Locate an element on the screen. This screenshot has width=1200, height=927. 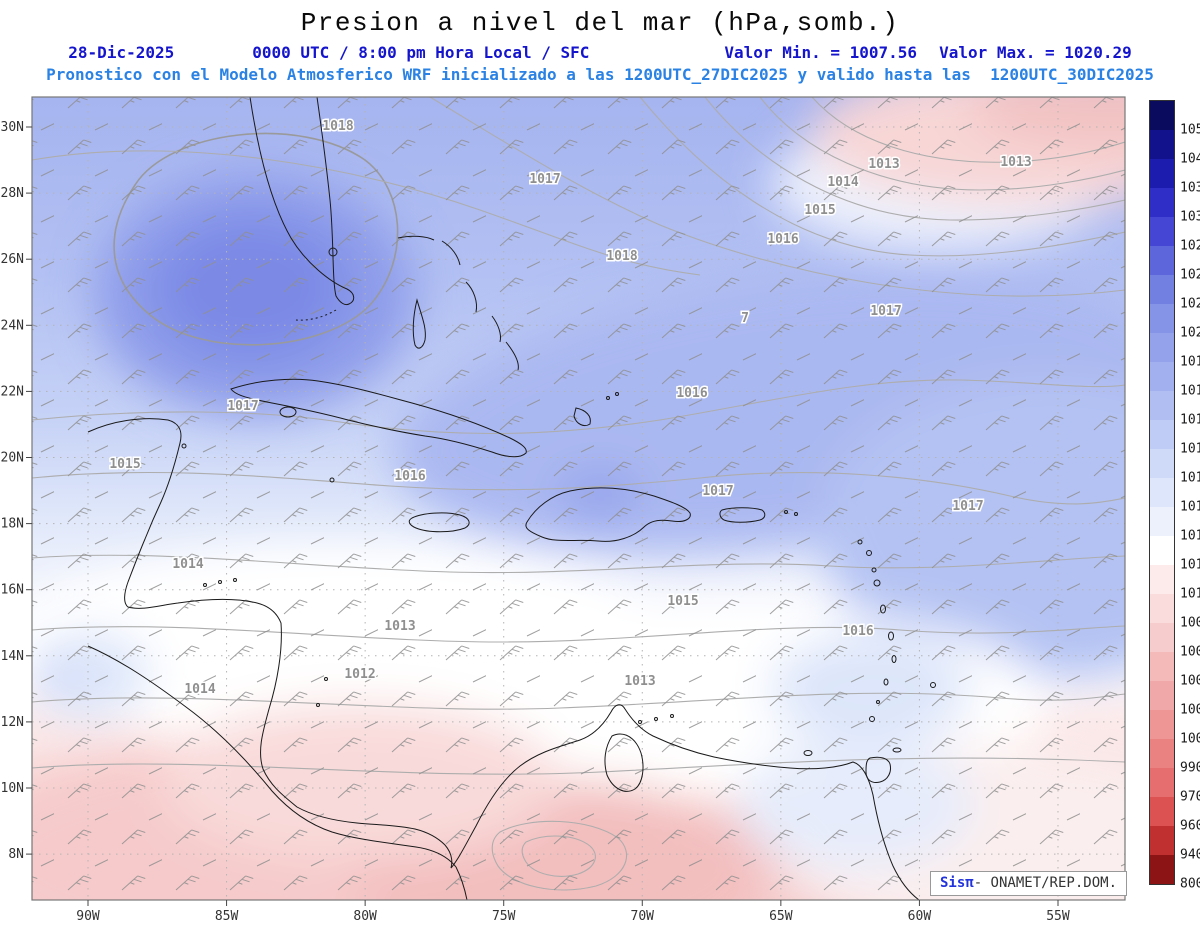
colorbar-label: 800 is located at coordinates (1190, 884).